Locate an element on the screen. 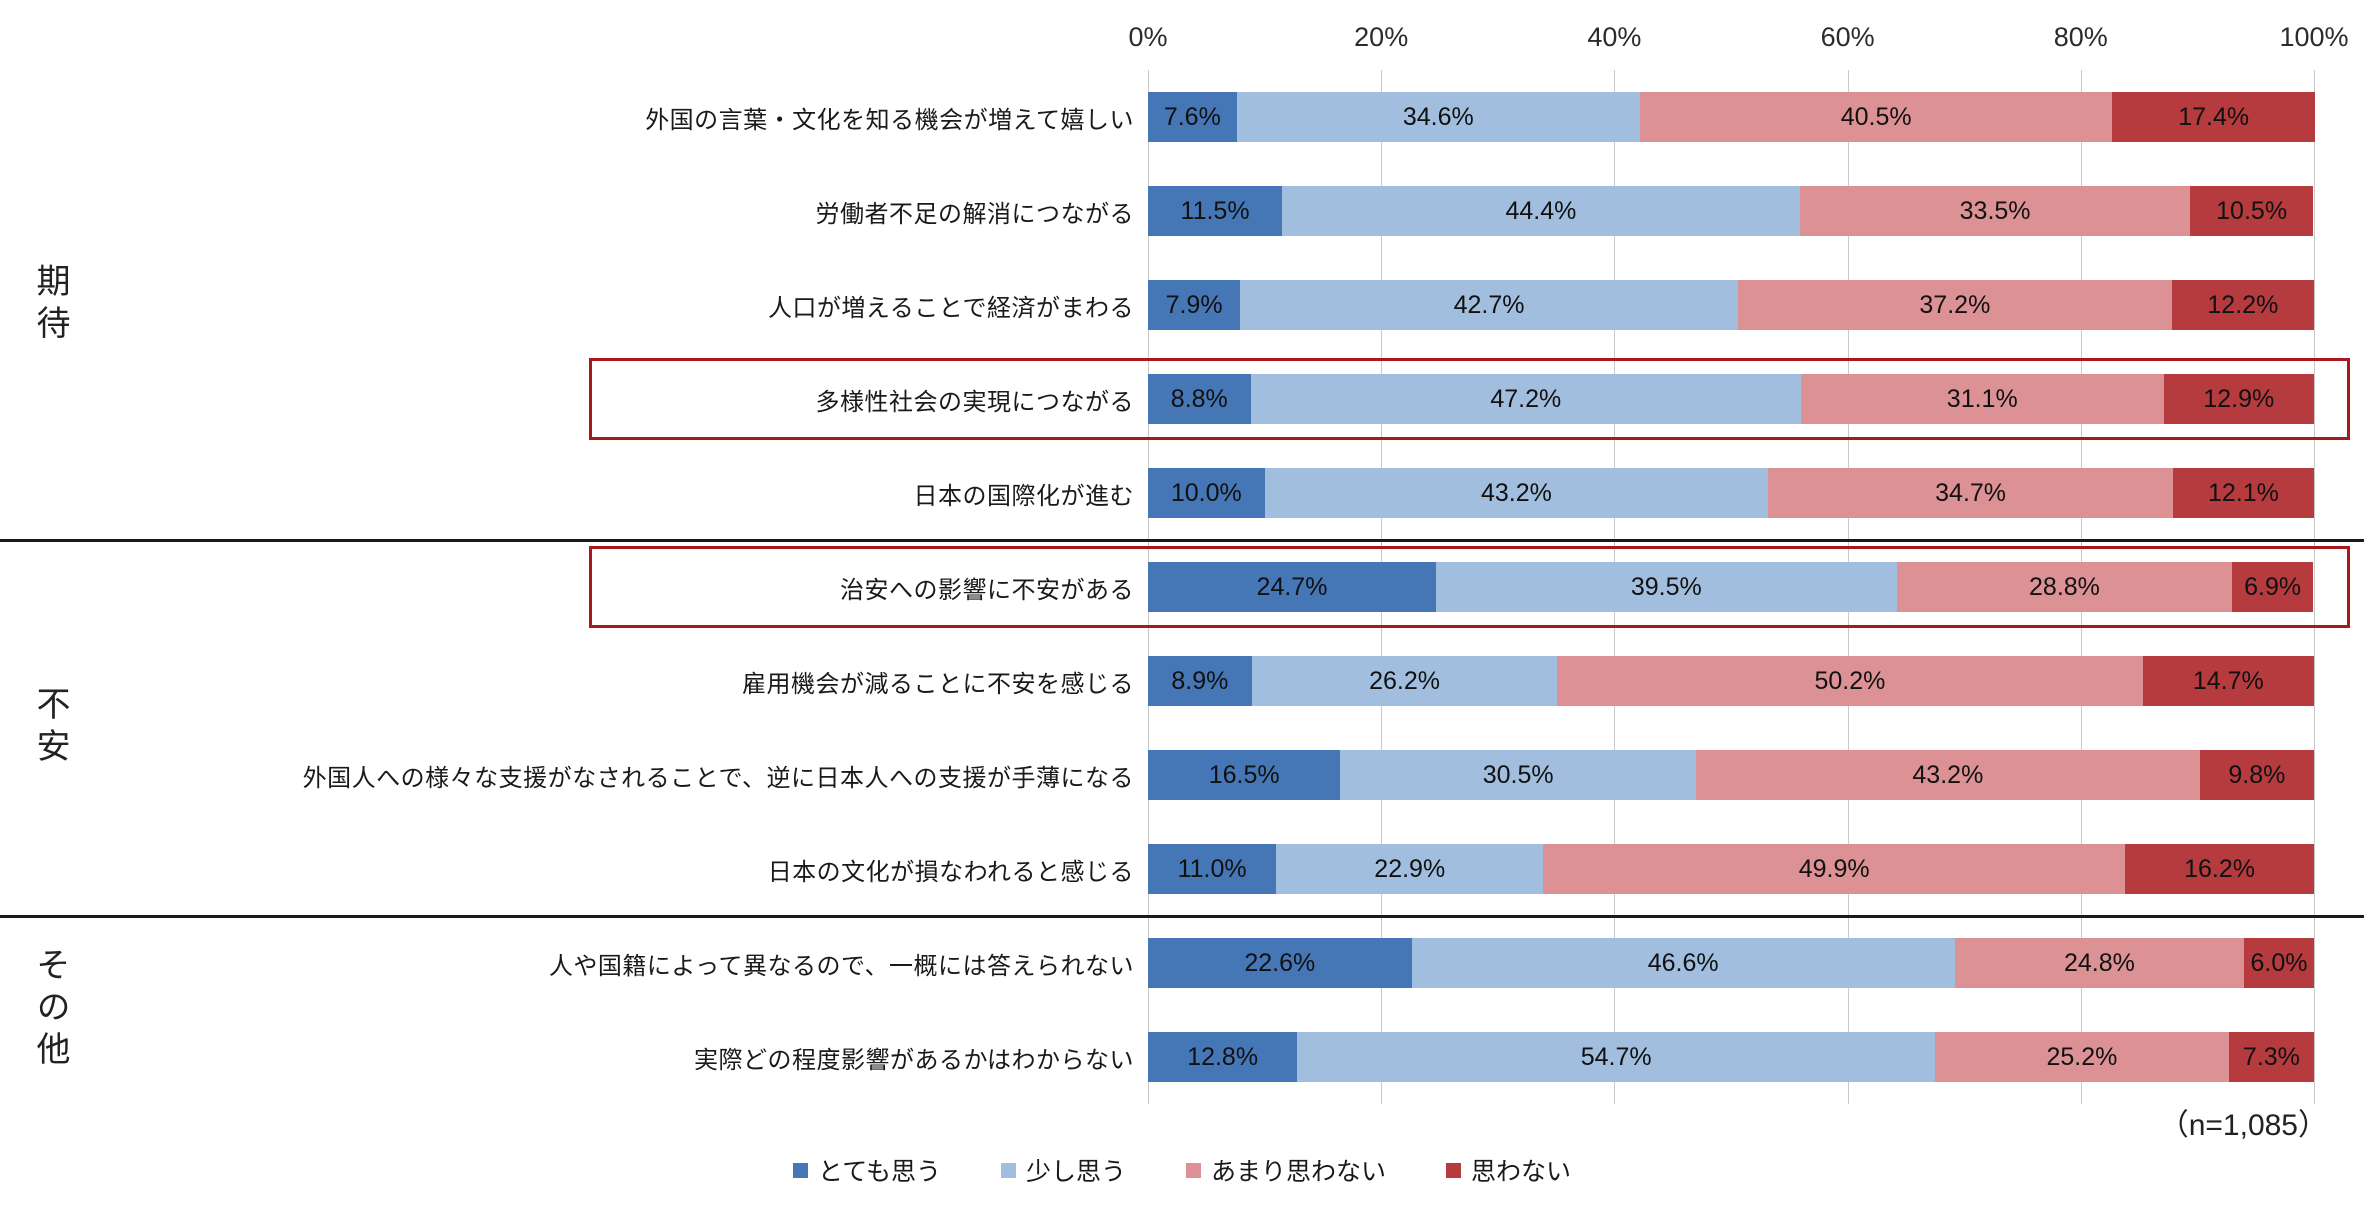  table-row: 外国の言葉・文化を知る機会が増えて嬉しい 7.6% 34.6% 40.5% 17.4% is located at coordinates (1182, 117).